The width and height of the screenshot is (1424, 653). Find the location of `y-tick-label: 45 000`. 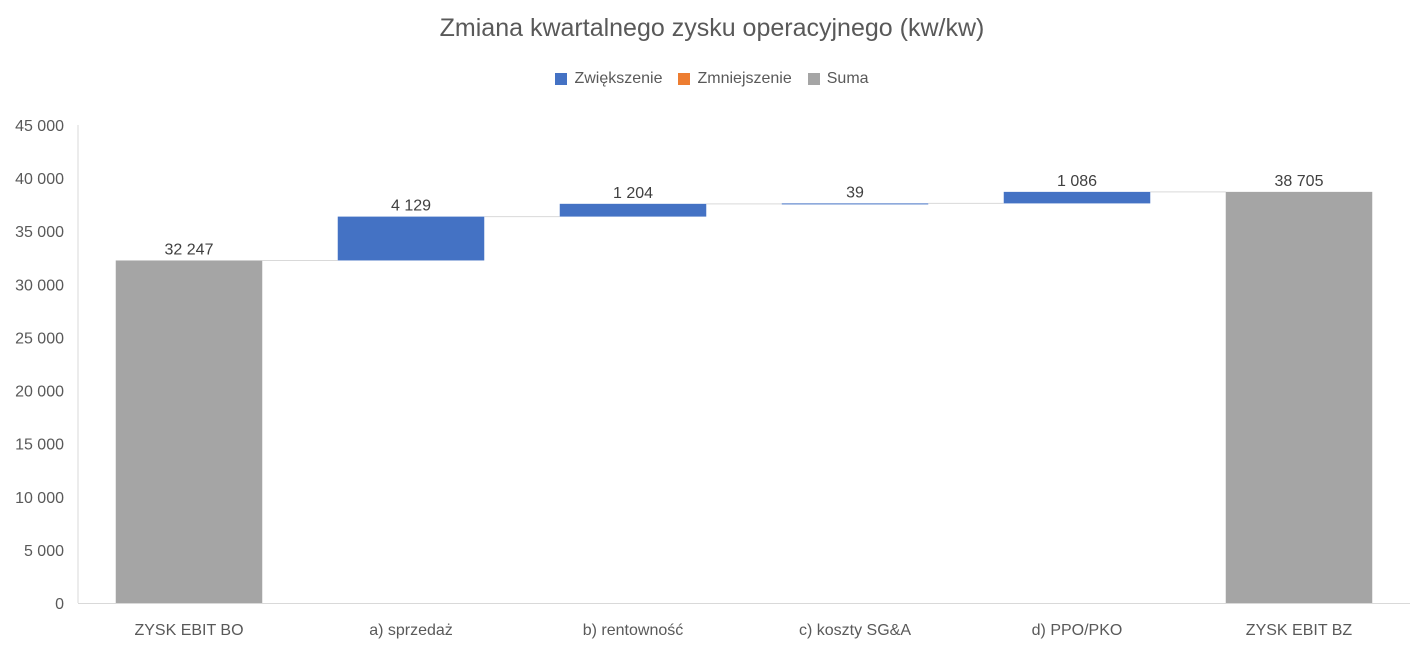

y-tick-label: 45 000 is located at coordinates (39, 126).